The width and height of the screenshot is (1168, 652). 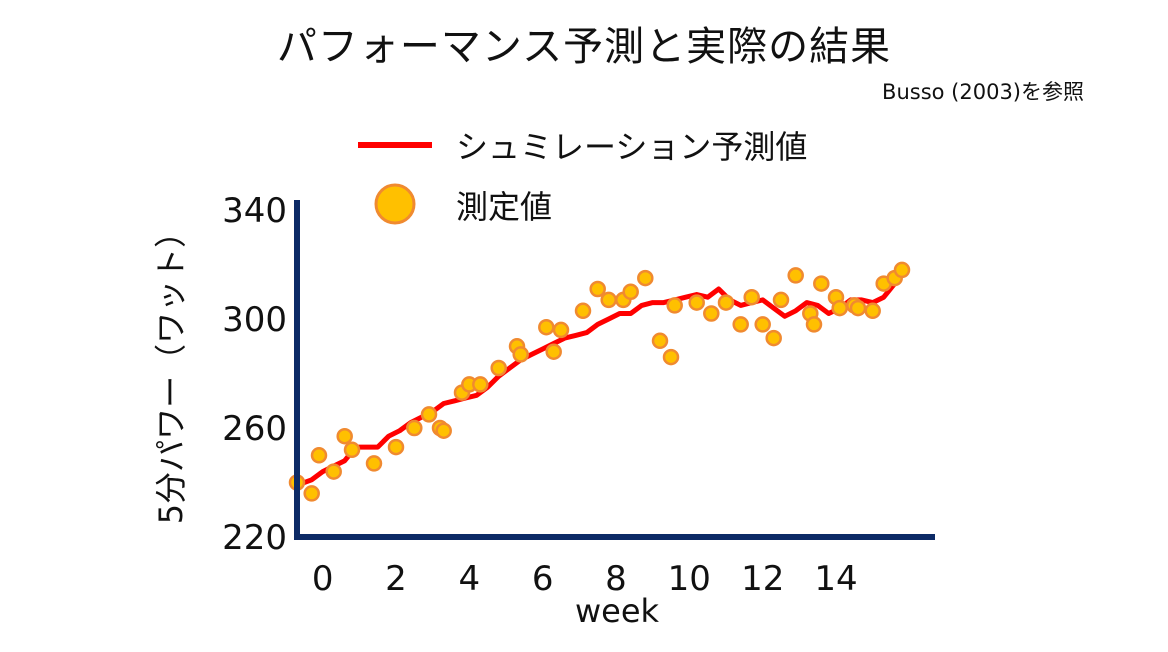 I want to click on y-tick-label: 220, so click(x=254, y=538).